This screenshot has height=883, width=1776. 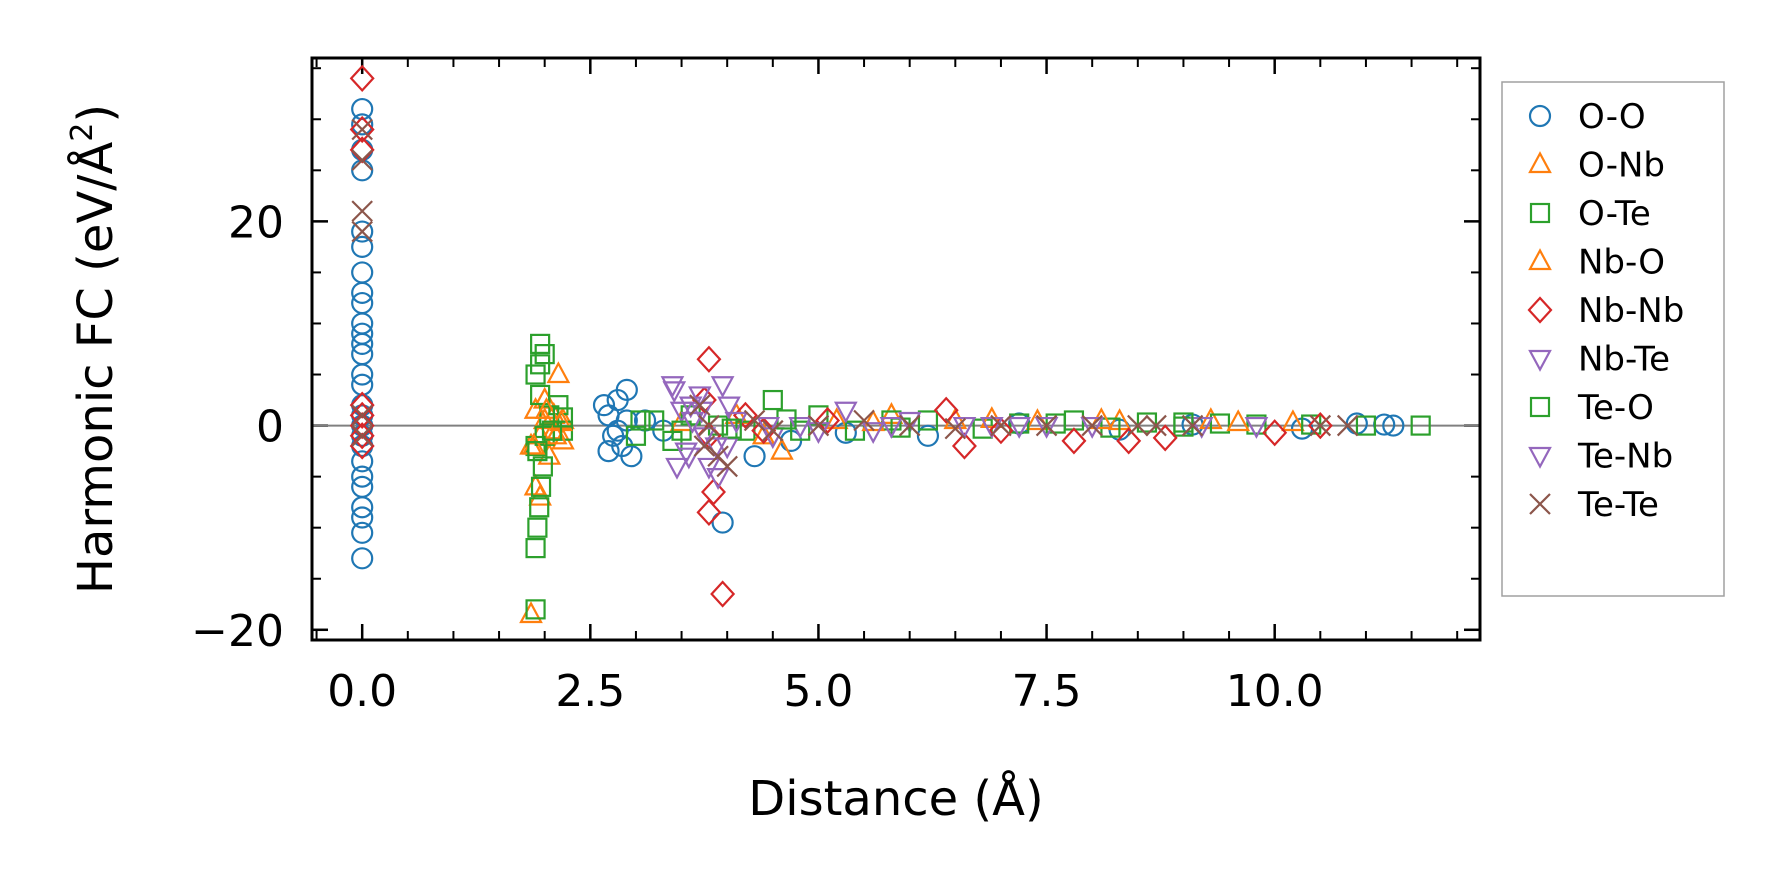 I want to click on x-tick-label: 7.5, so click(x=1047, y=691).